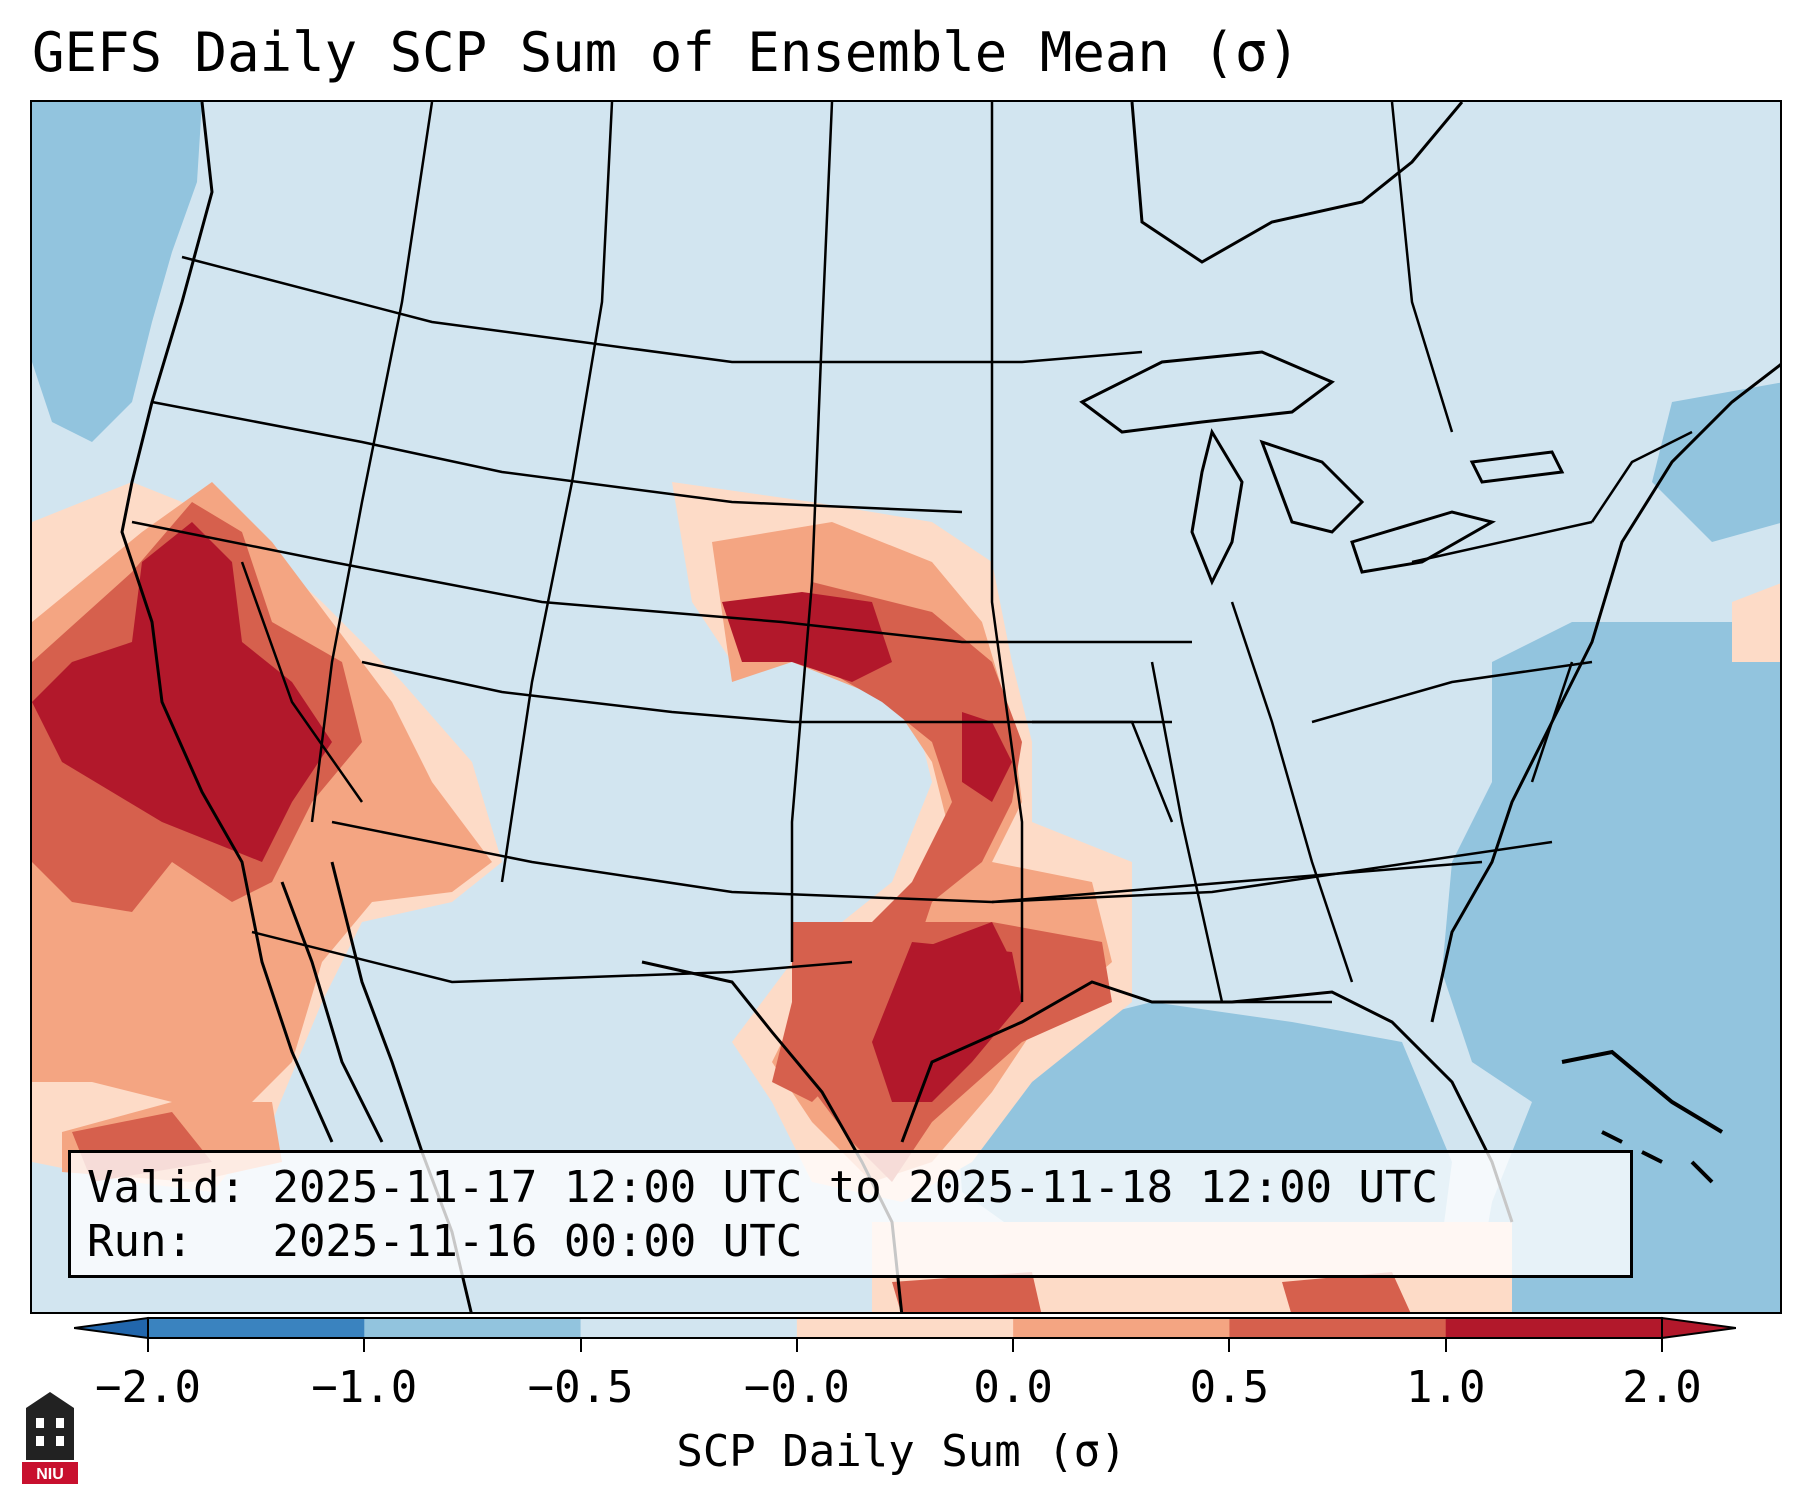  Describe the element at coordinates (1229, 1387) in the screenshot. I see `colorbar-tick-label: 0.5` at that location.